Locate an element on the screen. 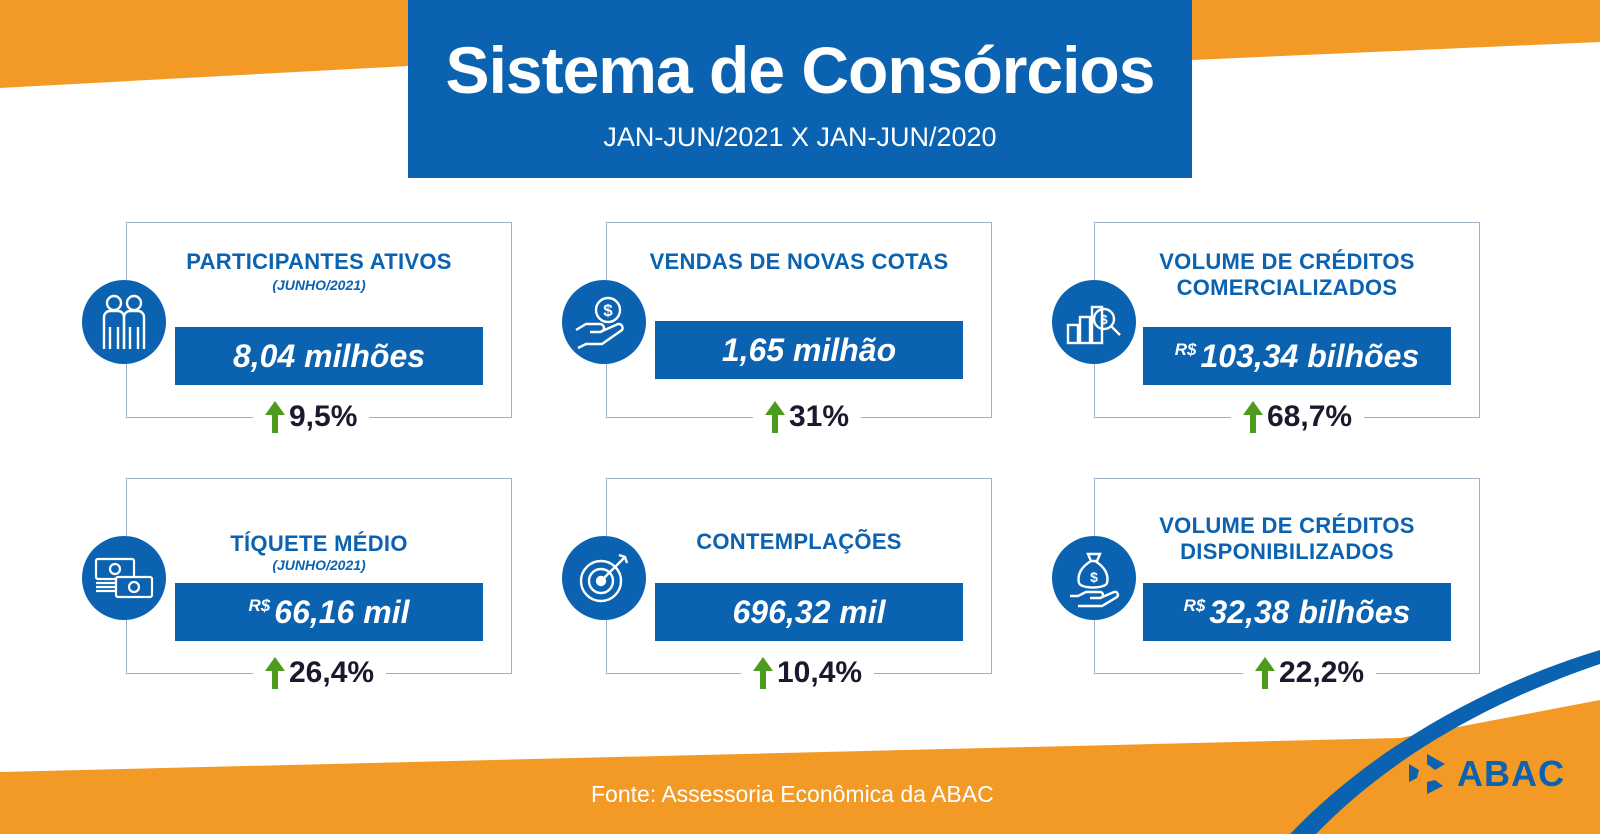 The width and height of the screenshot is (1600, 834). card-title: TÍQUETE MÉDIO is located at coordinates (319, 543).